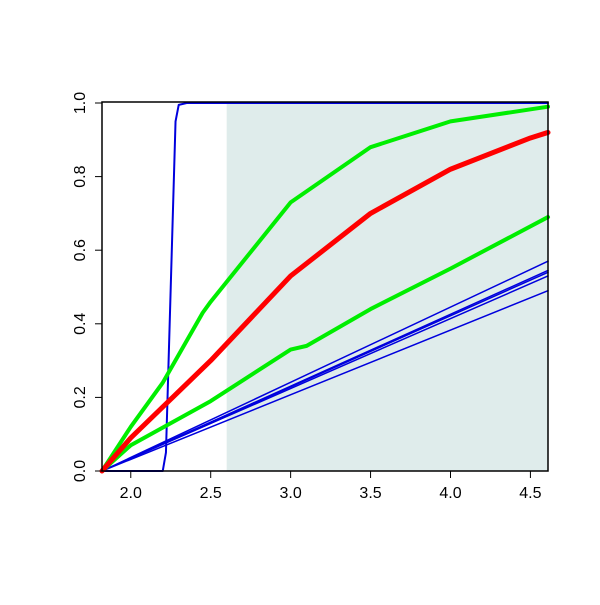 The width and height of the screenshot is (600, 605). I want to click on x-tick-label: 2.5, so click(211, 493).